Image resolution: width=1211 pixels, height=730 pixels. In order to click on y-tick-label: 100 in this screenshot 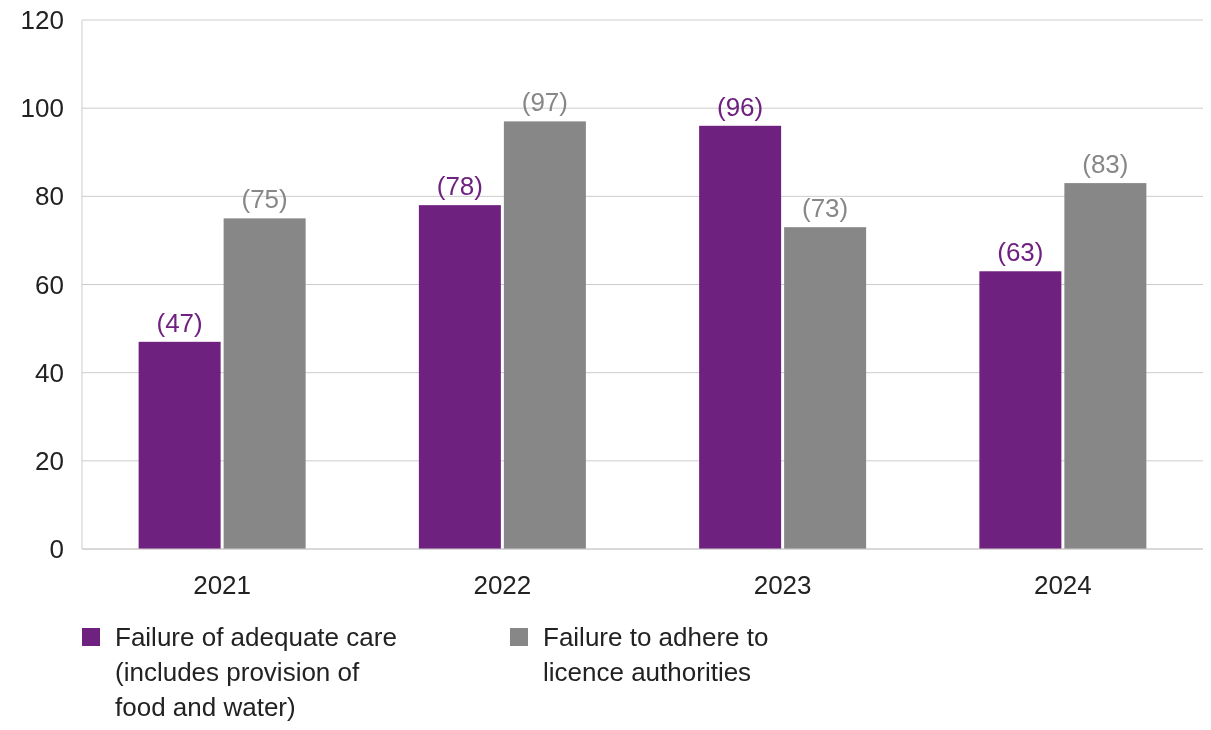, I will do `click(42, 108)`.